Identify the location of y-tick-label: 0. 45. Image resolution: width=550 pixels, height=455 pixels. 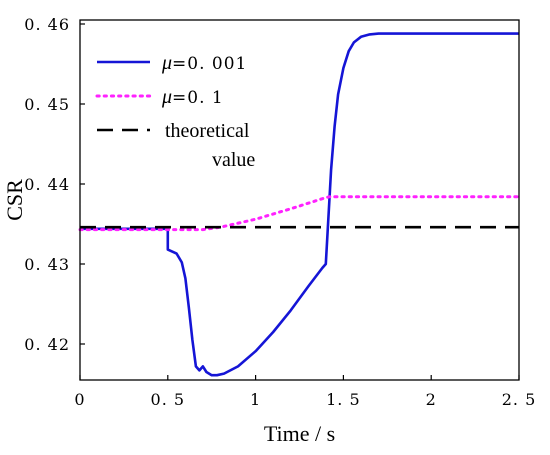
(47, 104).